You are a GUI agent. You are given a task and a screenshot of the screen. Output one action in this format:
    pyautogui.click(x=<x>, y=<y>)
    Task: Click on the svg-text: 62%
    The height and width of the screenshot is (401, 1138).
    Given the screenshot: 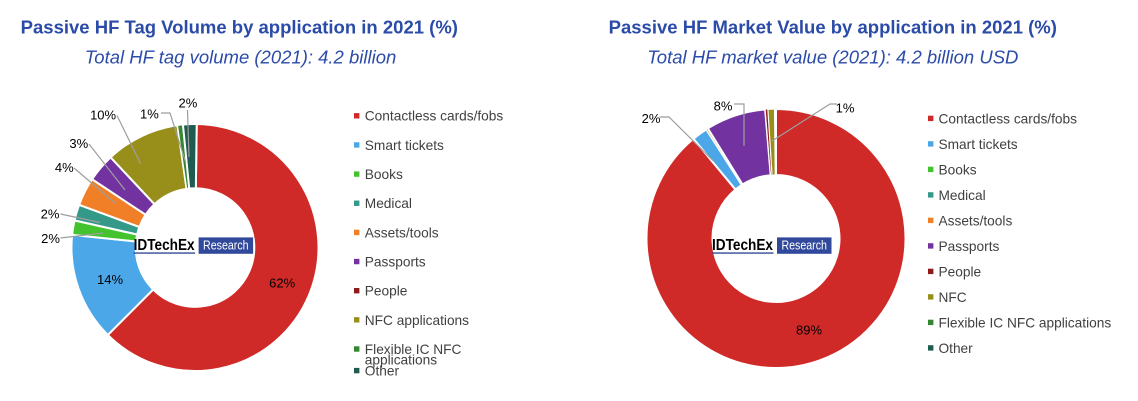 What is the action you would take?
    pyautogui.click(x=282, y=282)
    